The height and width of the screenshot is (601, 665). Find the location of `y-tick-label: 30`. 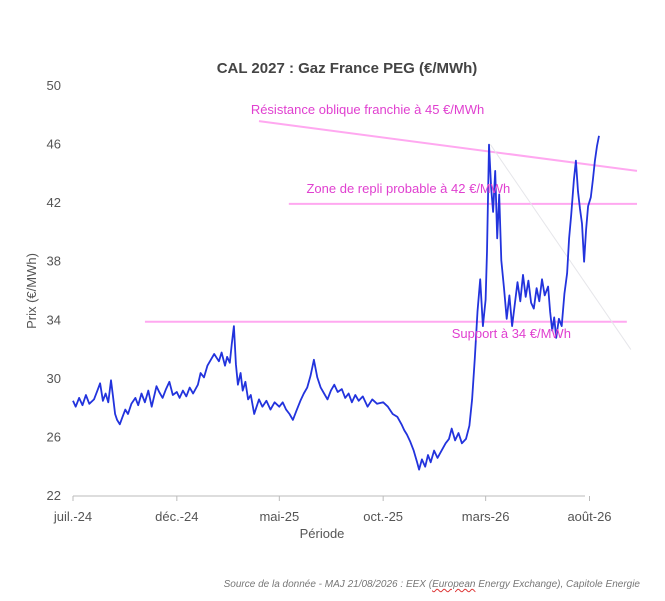

y-tick-label: 30 is located at coordinates (54, 378).